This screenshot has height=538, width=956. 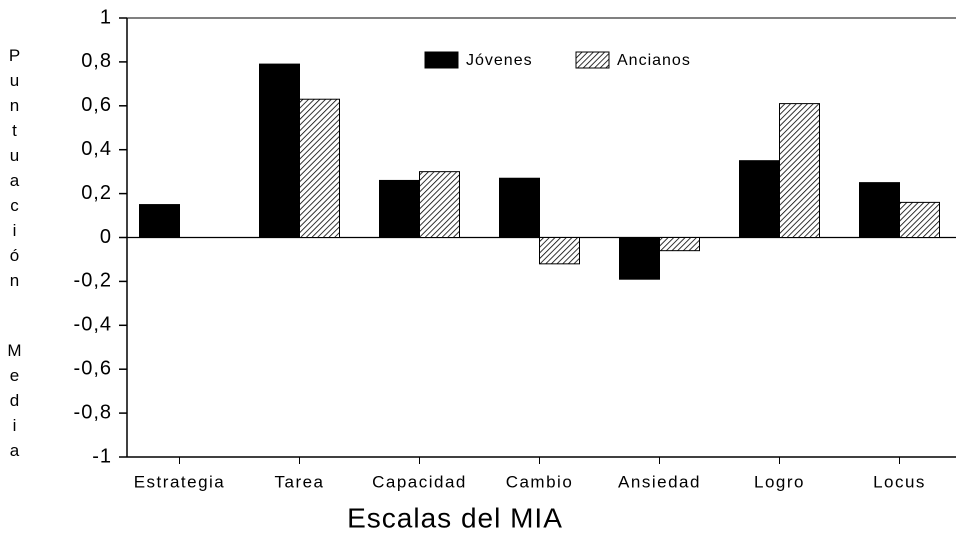 I want to click on y-tick-label: 0, so click(x=106, y=237).